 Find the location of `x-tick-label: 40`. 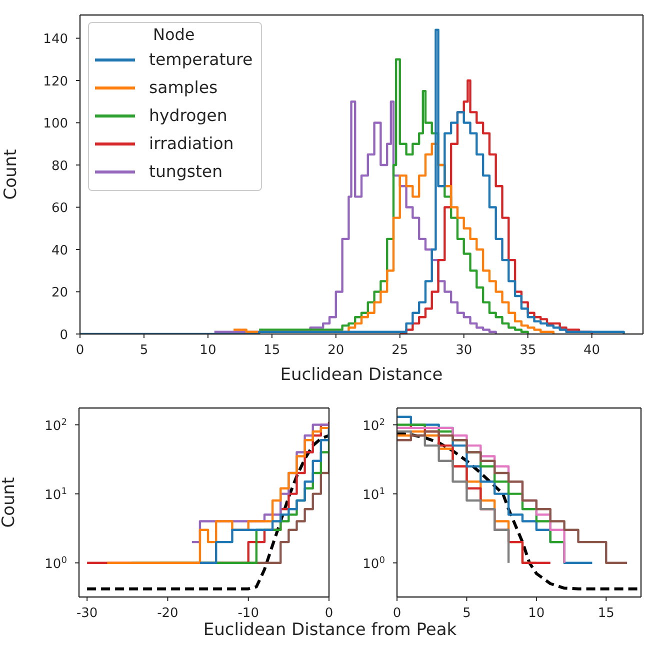

x-tick-label: 40 is located at coordinates (592, 350).